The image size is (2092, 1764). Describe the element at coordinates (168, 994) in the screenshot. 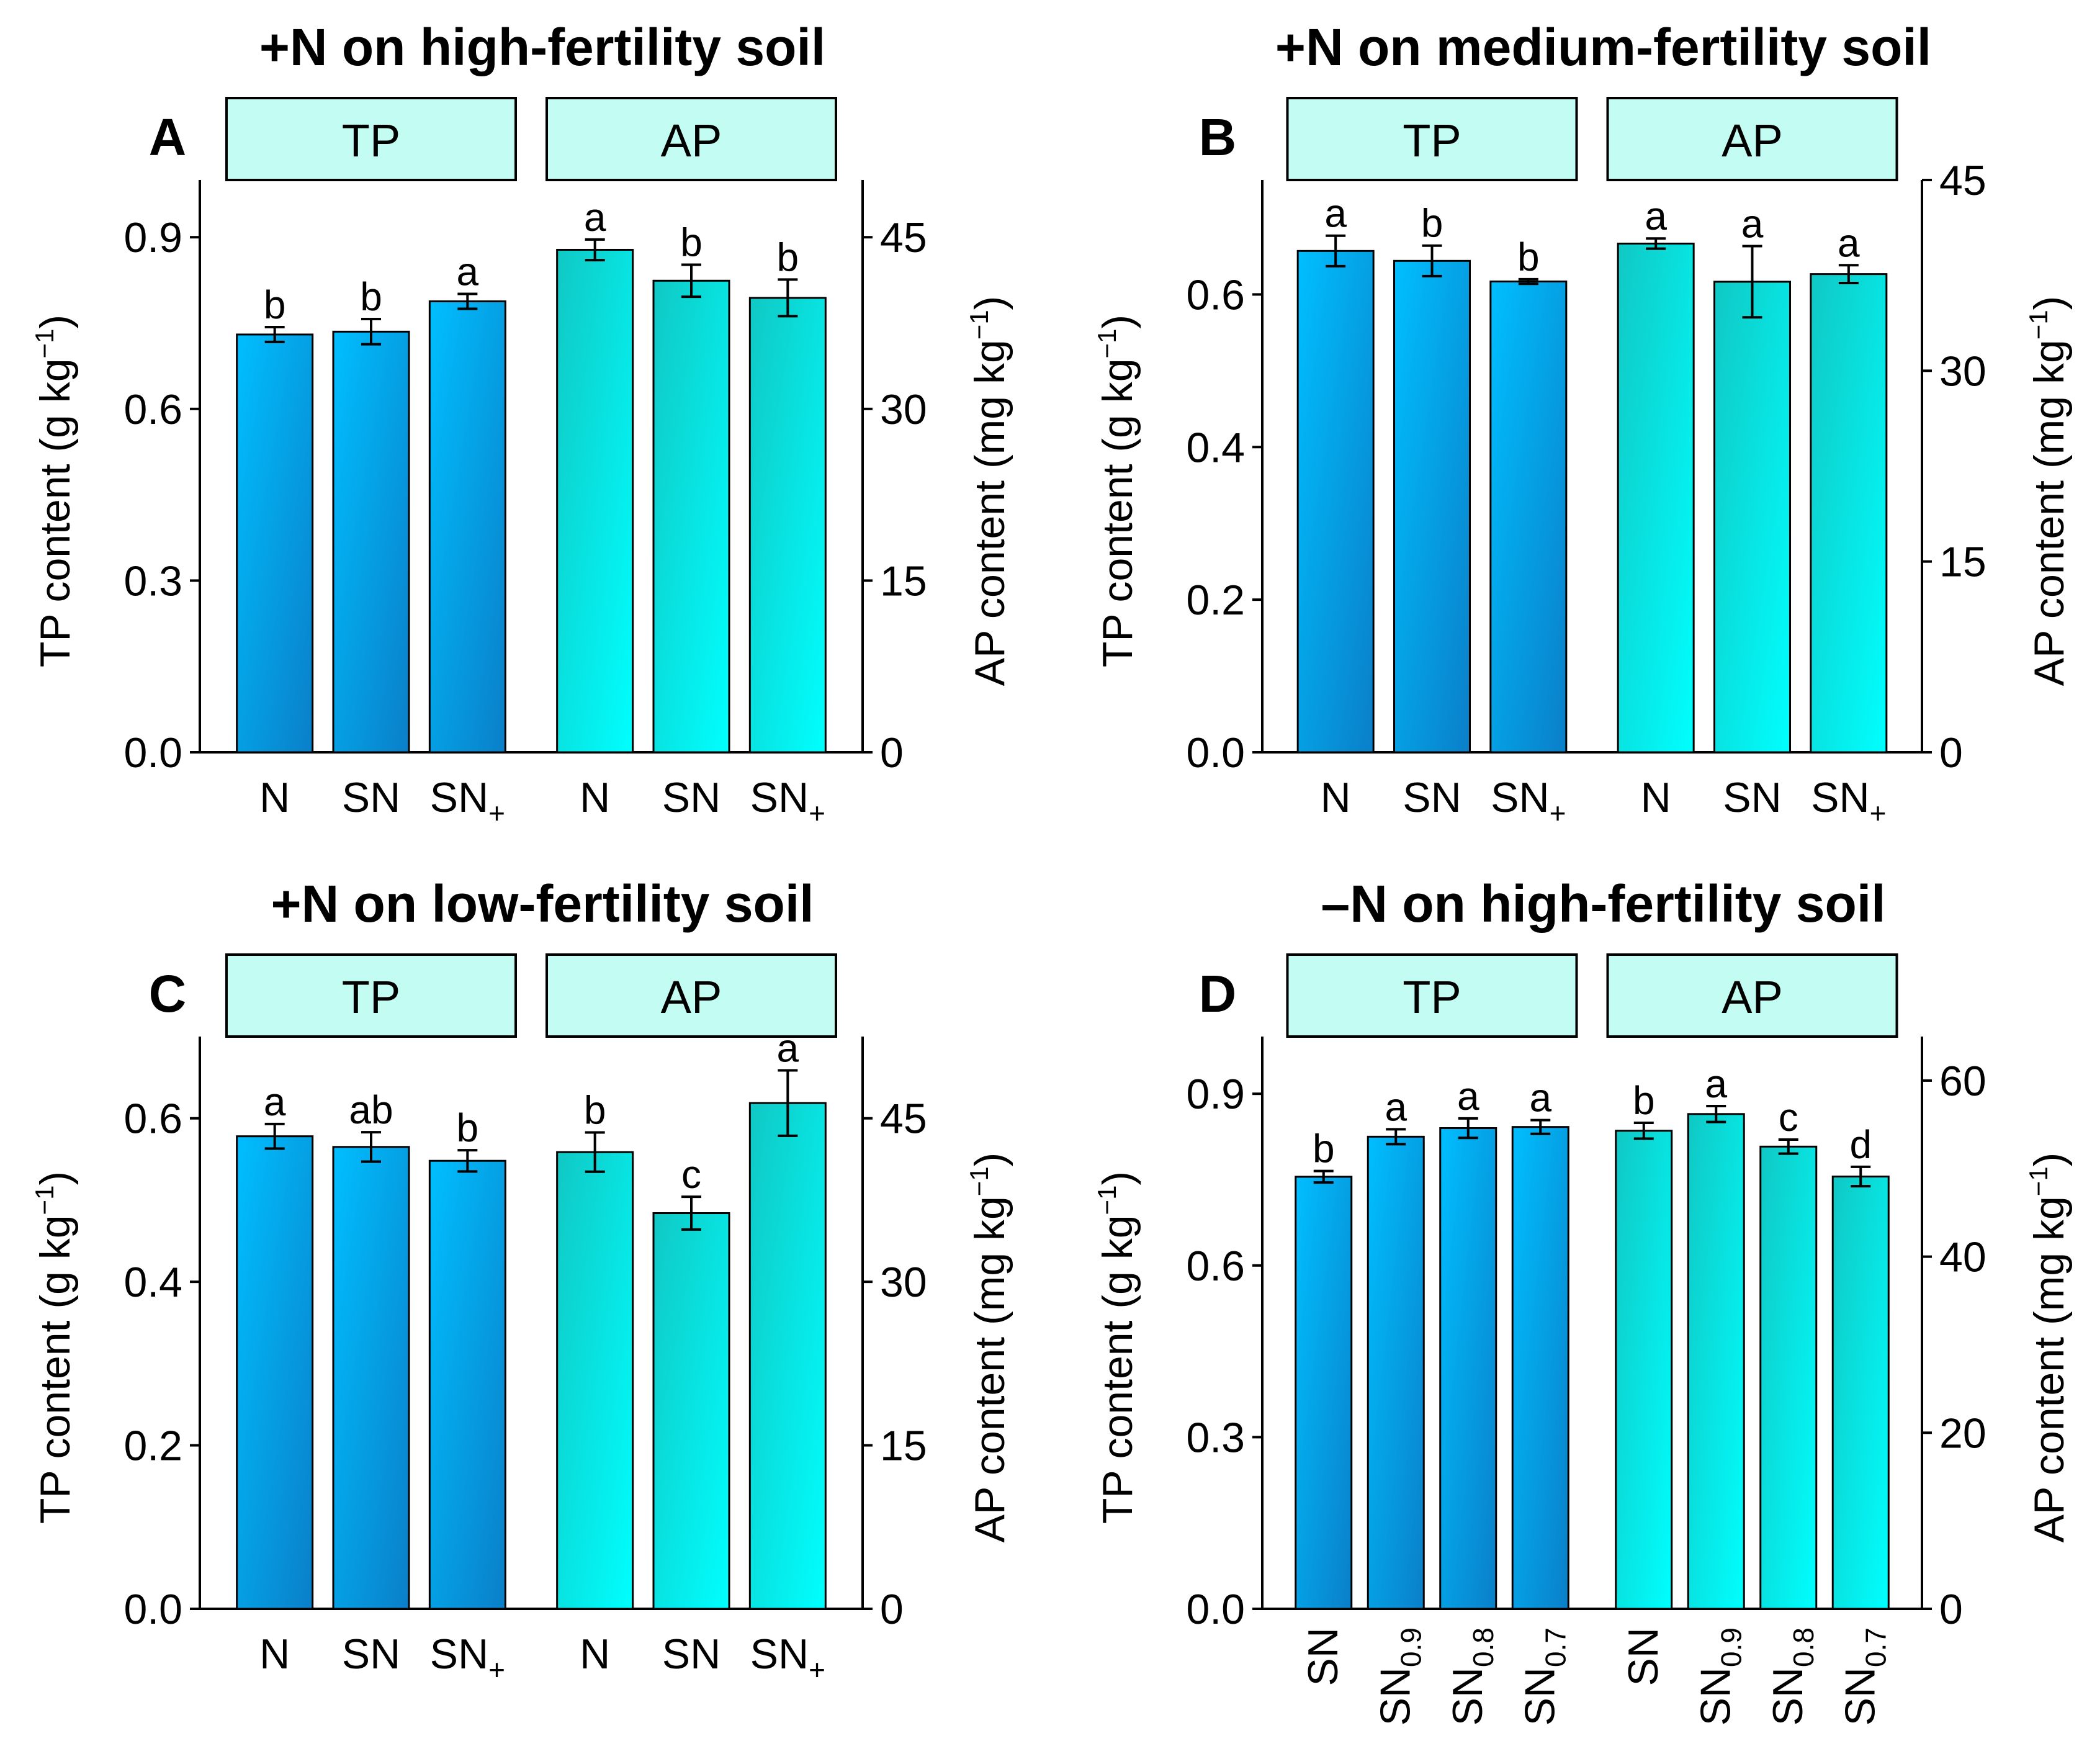

I see `panel-letter: C` at that location.